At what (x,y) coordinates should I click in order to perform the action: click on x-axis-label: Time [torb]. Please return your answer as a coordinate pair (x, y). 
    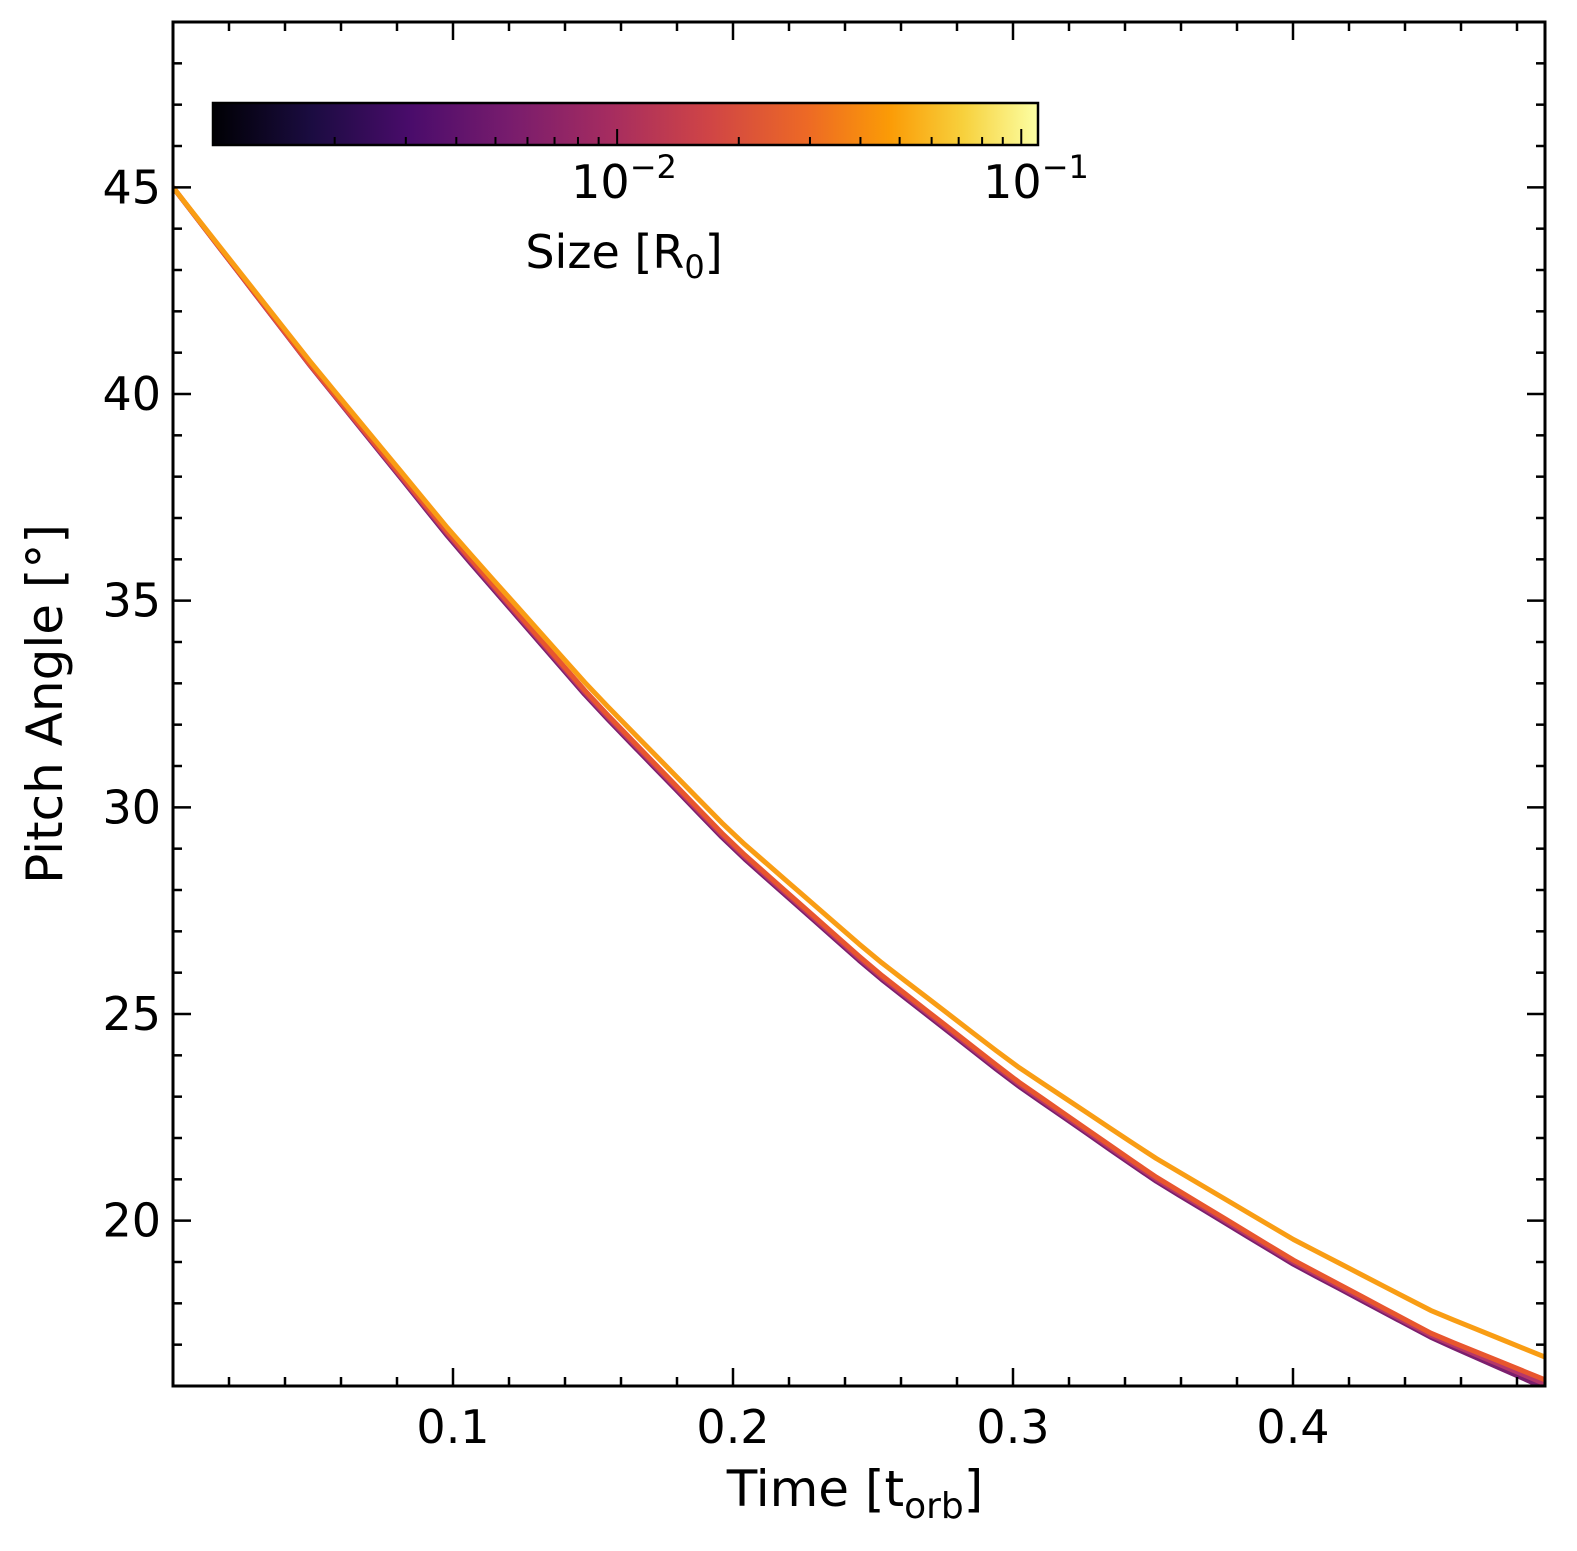
    Looking at the image, I should click on (855, 1493).